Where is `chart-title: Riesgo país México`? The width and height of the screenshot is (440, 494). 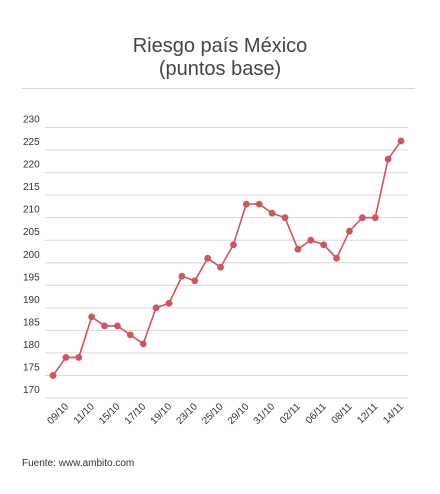
chart-title: Riesgo país México is located at coordinates (220, 46).